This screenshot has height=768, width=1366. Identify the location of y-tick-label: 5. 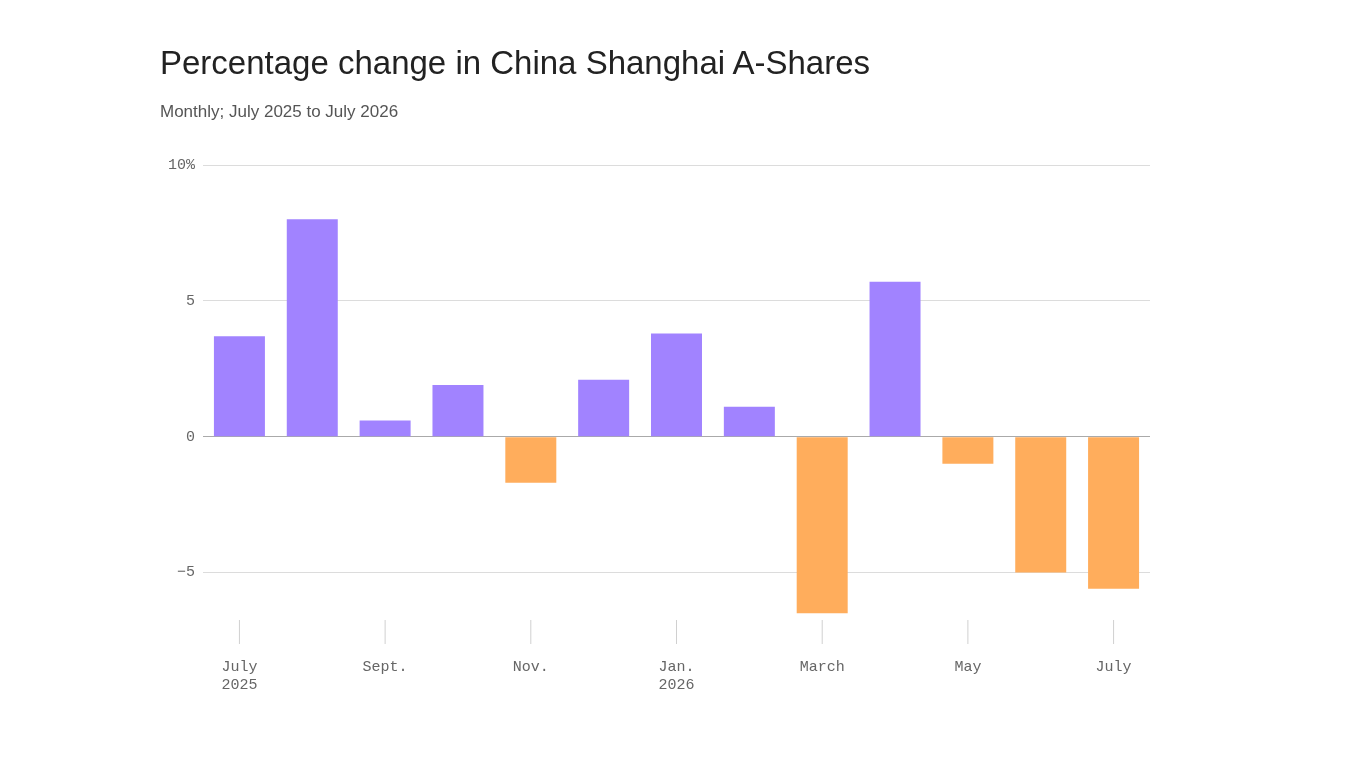
(190, 301).